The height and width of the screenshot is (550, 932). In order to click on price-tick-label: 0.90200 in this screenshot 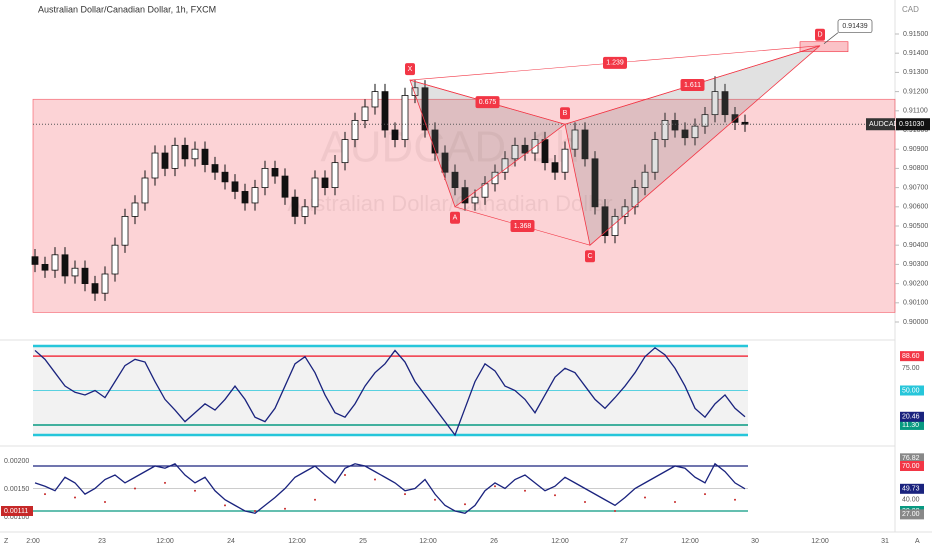, I will do `click(915, 283)`.